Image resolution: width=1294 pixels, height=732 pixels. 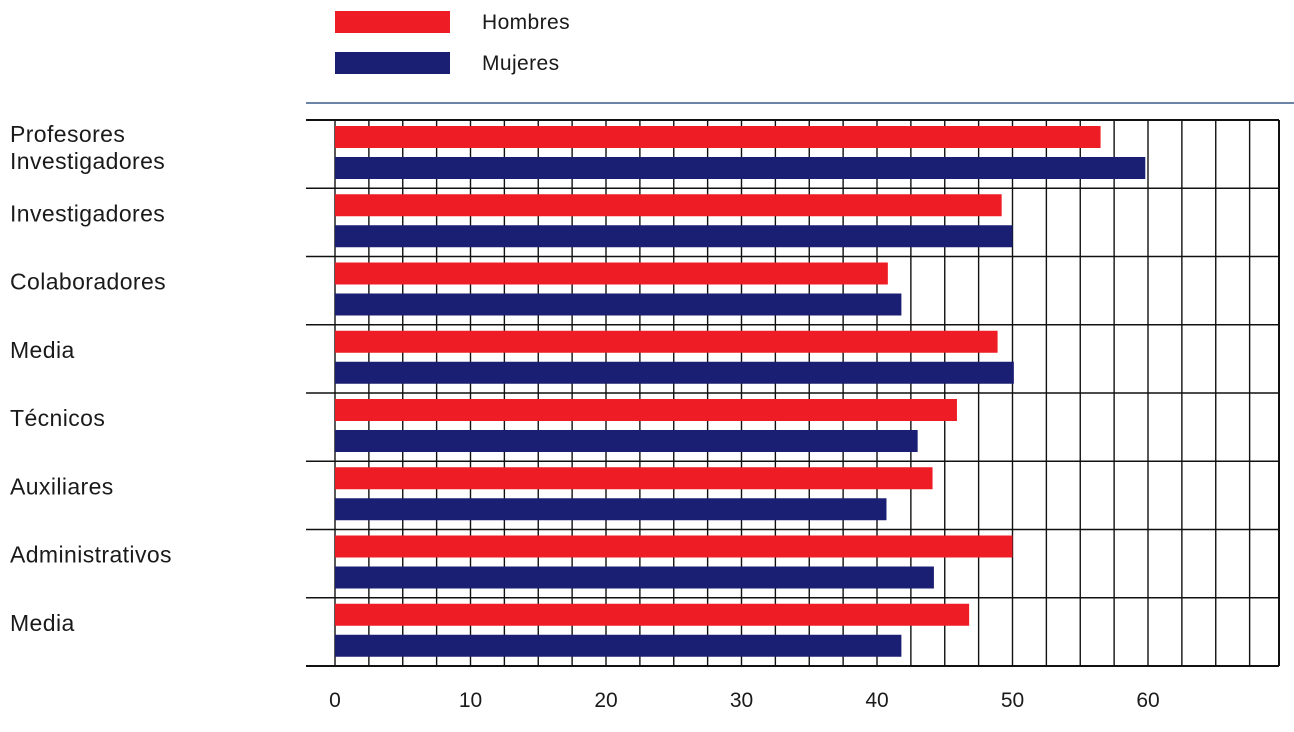 I want to click on x-tick-label: 10, so click(x=470, y=700).